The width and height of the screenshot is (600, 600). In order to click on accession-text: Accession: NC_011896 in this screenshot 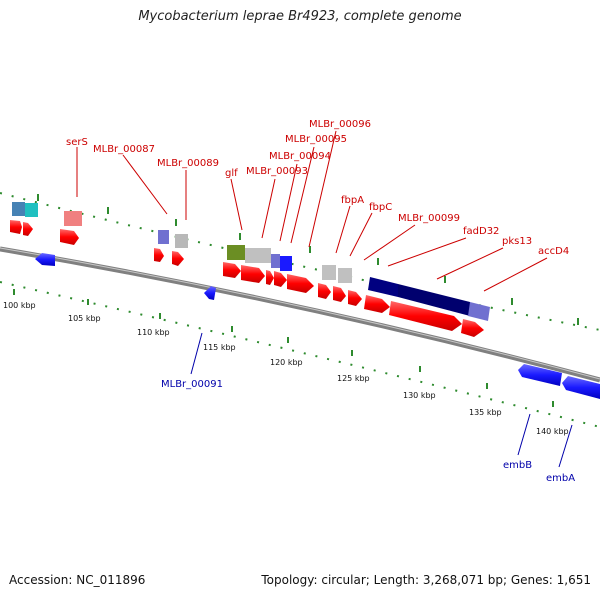, I will do `click(77, 580)`.